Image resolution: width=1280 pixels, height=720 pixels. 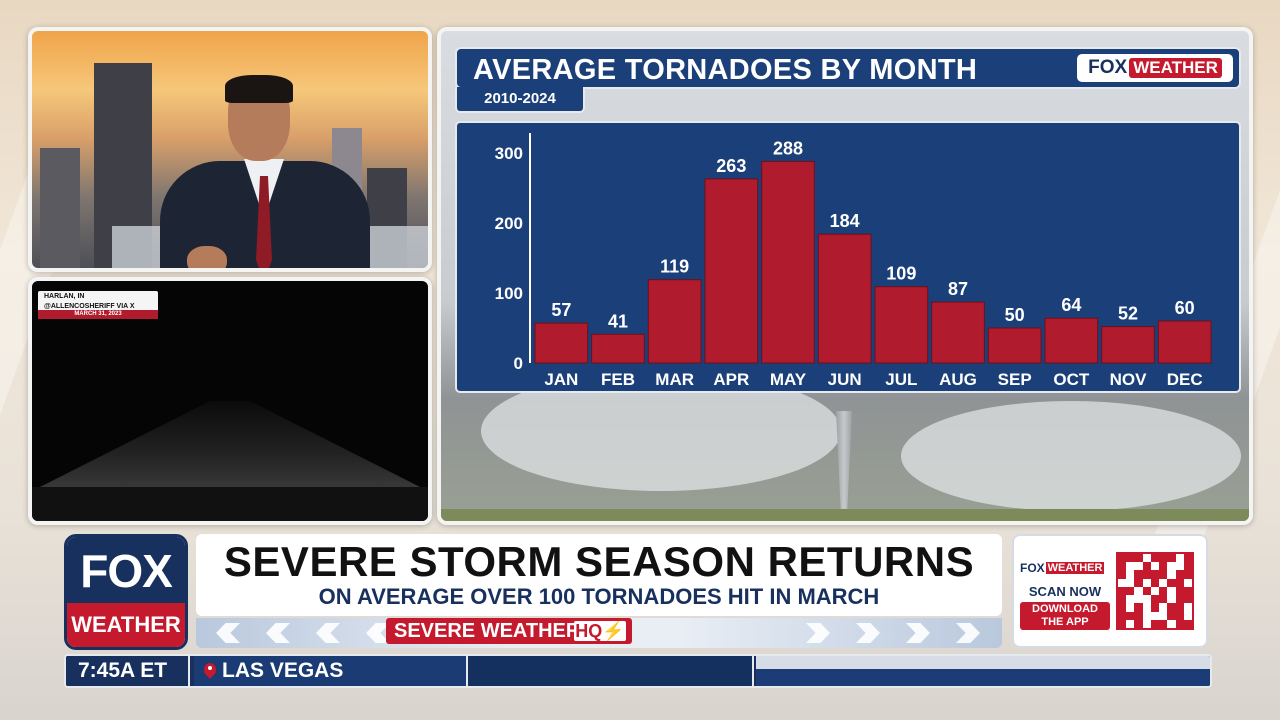 I want to click on fox-weather-logo: FOX WEATHER, so click(x=1155, y=68).